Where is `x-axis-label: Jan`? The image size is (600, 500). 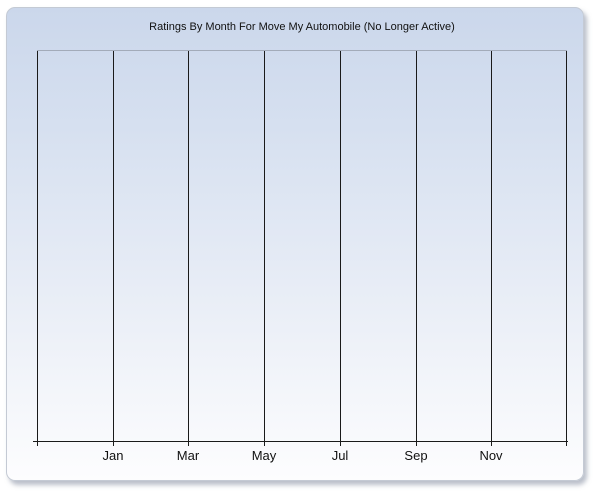 x-axis-label: Jan is located at coordinates (113, 455).